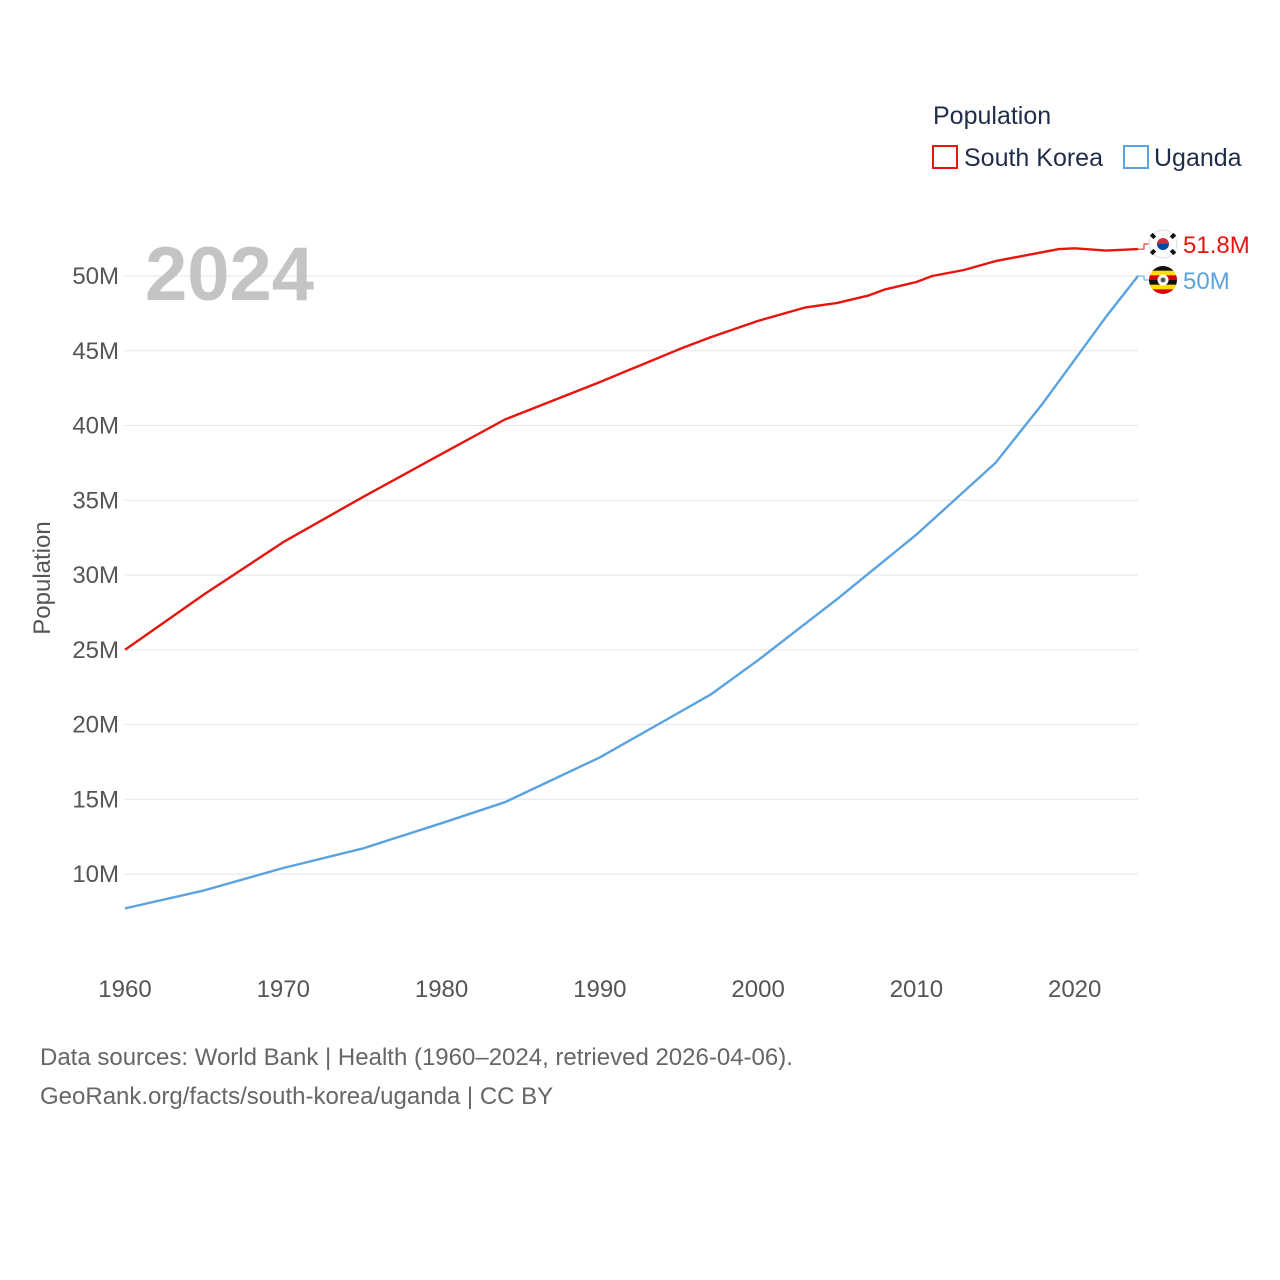  I want to click on y-tick-label: 10M, so click(95, 874).